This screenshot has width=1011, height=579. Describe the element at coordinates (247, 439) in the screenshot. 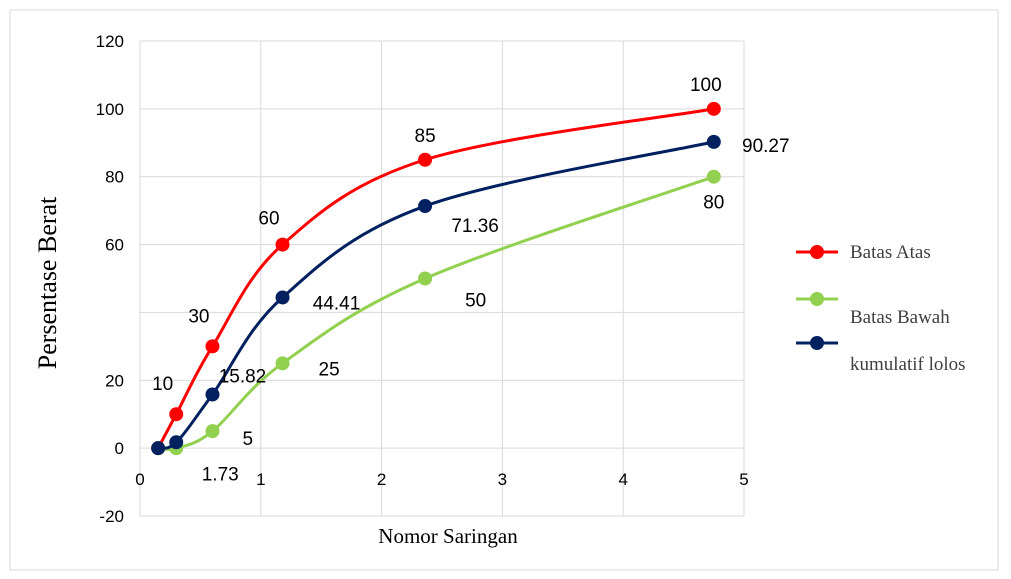

I see `data-label-batas-bawah: 5` at that location.